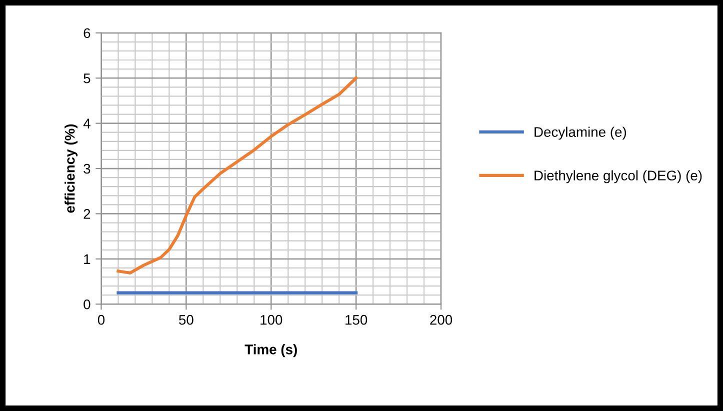 The height and width of the screenshot is (411, 723). Describe the element at coordinates (87, 214) in the screenshot. I see `y-tick-label: 2` at that location.